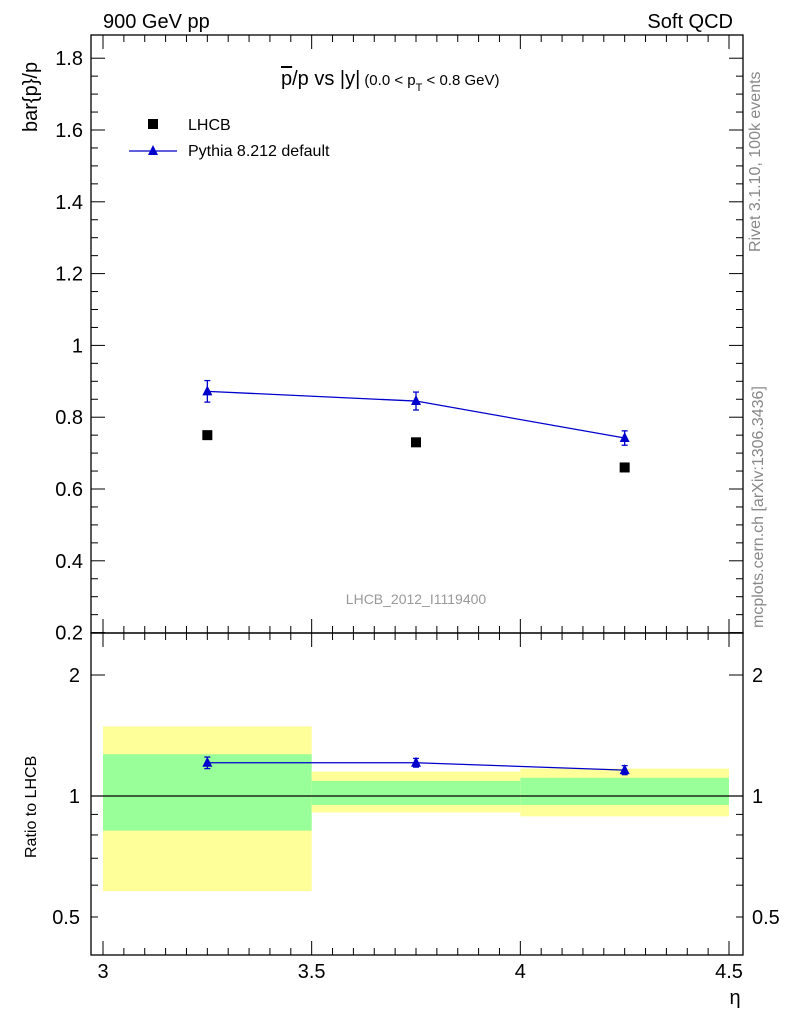 The height and width of the screenshot is (1029, 786). Describe the element at coordinates (729, 972) in the screenshot. I see `x-tick-label: 4.5` at that location.